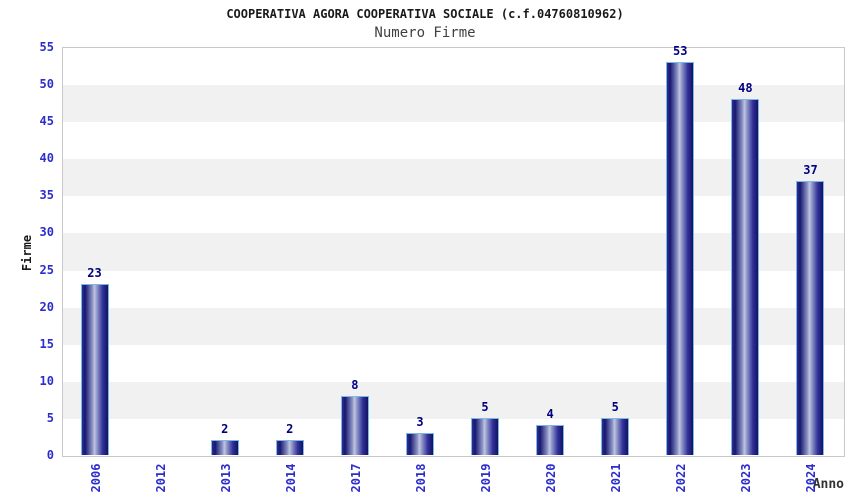 The image size is (850, 500). What do you see at coordinates (94, 369) in the screenshot?
I see `bar-2006` at bounding box center [94, 369].